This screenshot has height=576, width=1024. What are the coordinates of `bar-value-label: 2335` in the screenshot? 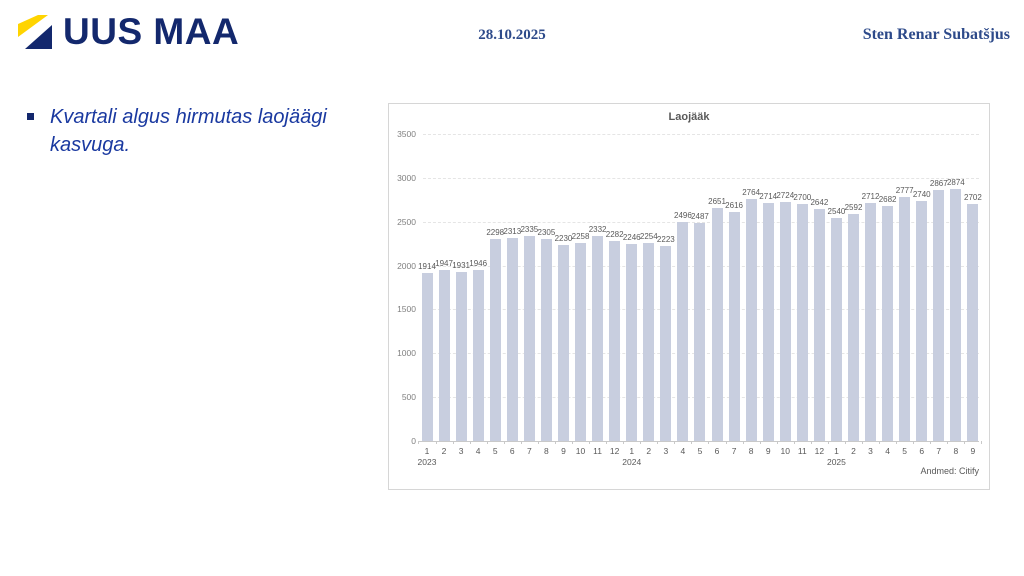 It's located at (529, 229).